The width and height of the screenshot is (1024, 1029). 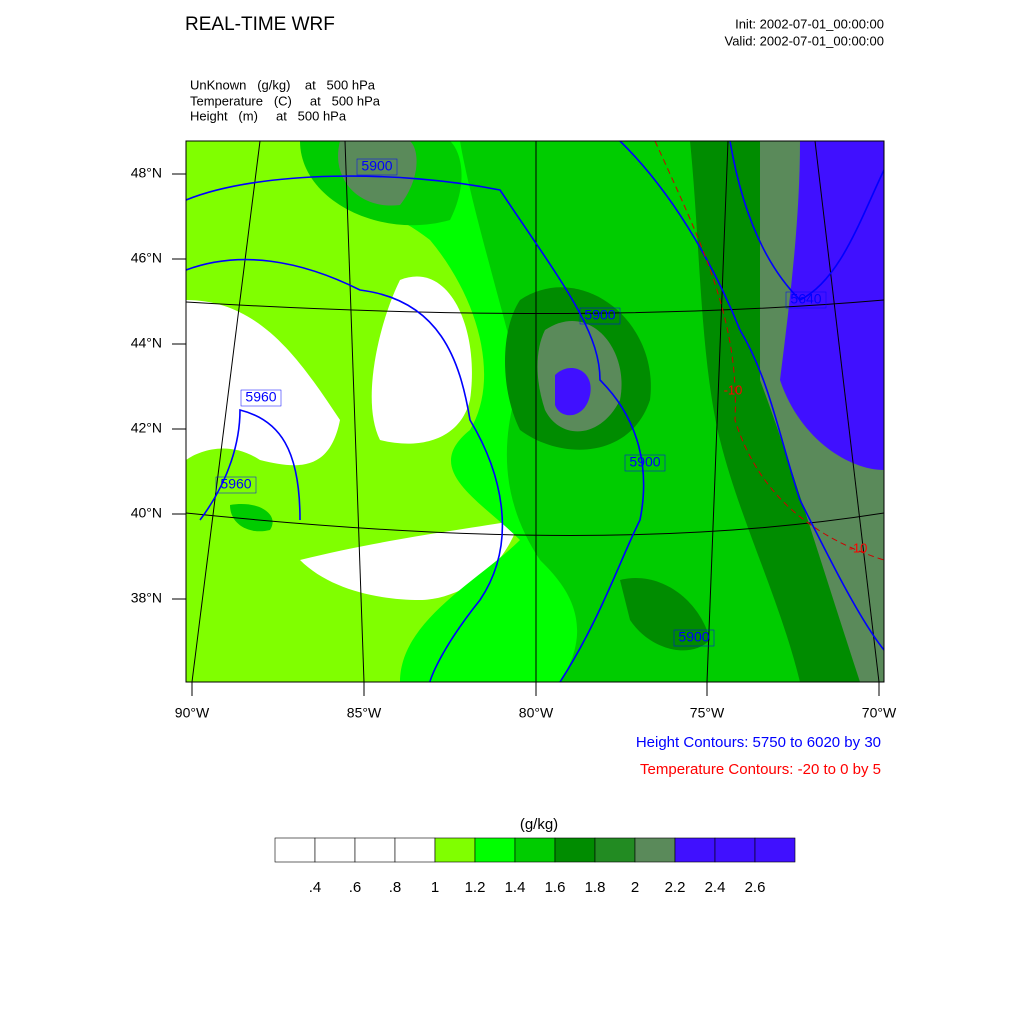 I want to click on colorbar-label: 1.8, so click(x=595, y=887).